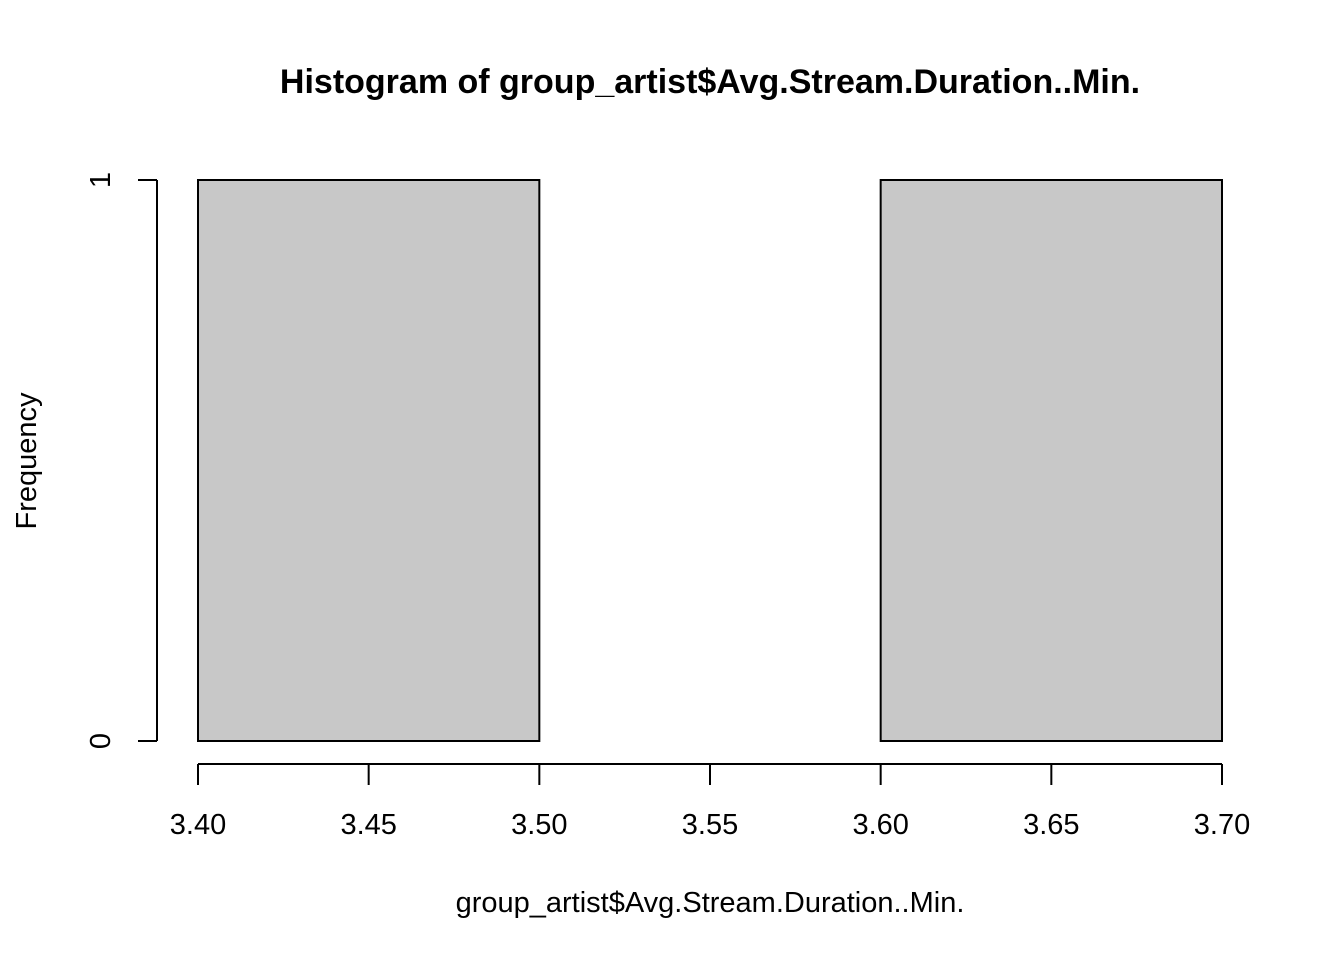 The image size is (1344, 960). I want to click on x-axis: 3.40 3.45 3.50 3.55 3.60 3.65 3.70, so click(710, 802).